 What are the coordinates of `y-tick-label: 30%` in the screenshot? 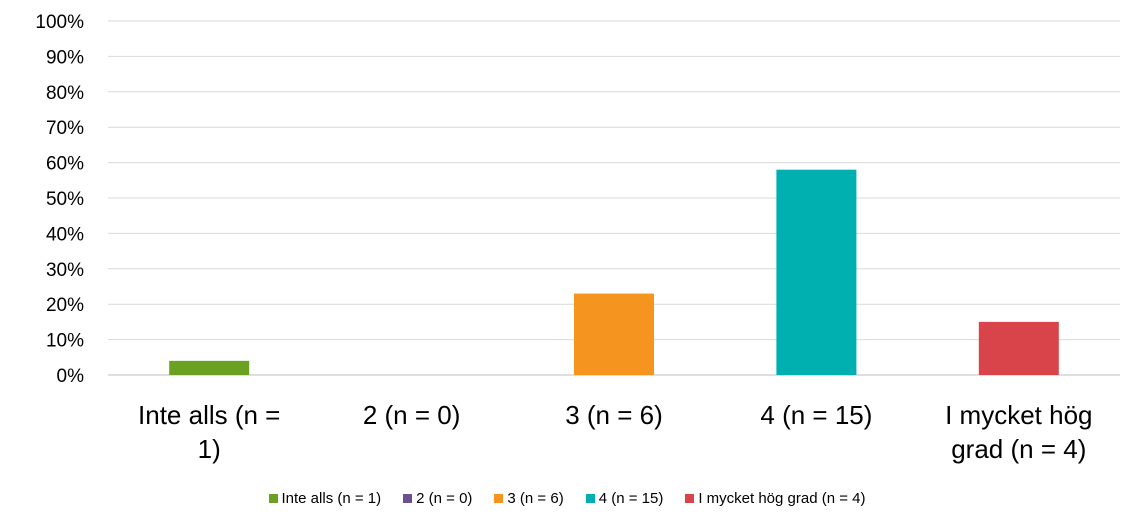 It's located at (65, 270).